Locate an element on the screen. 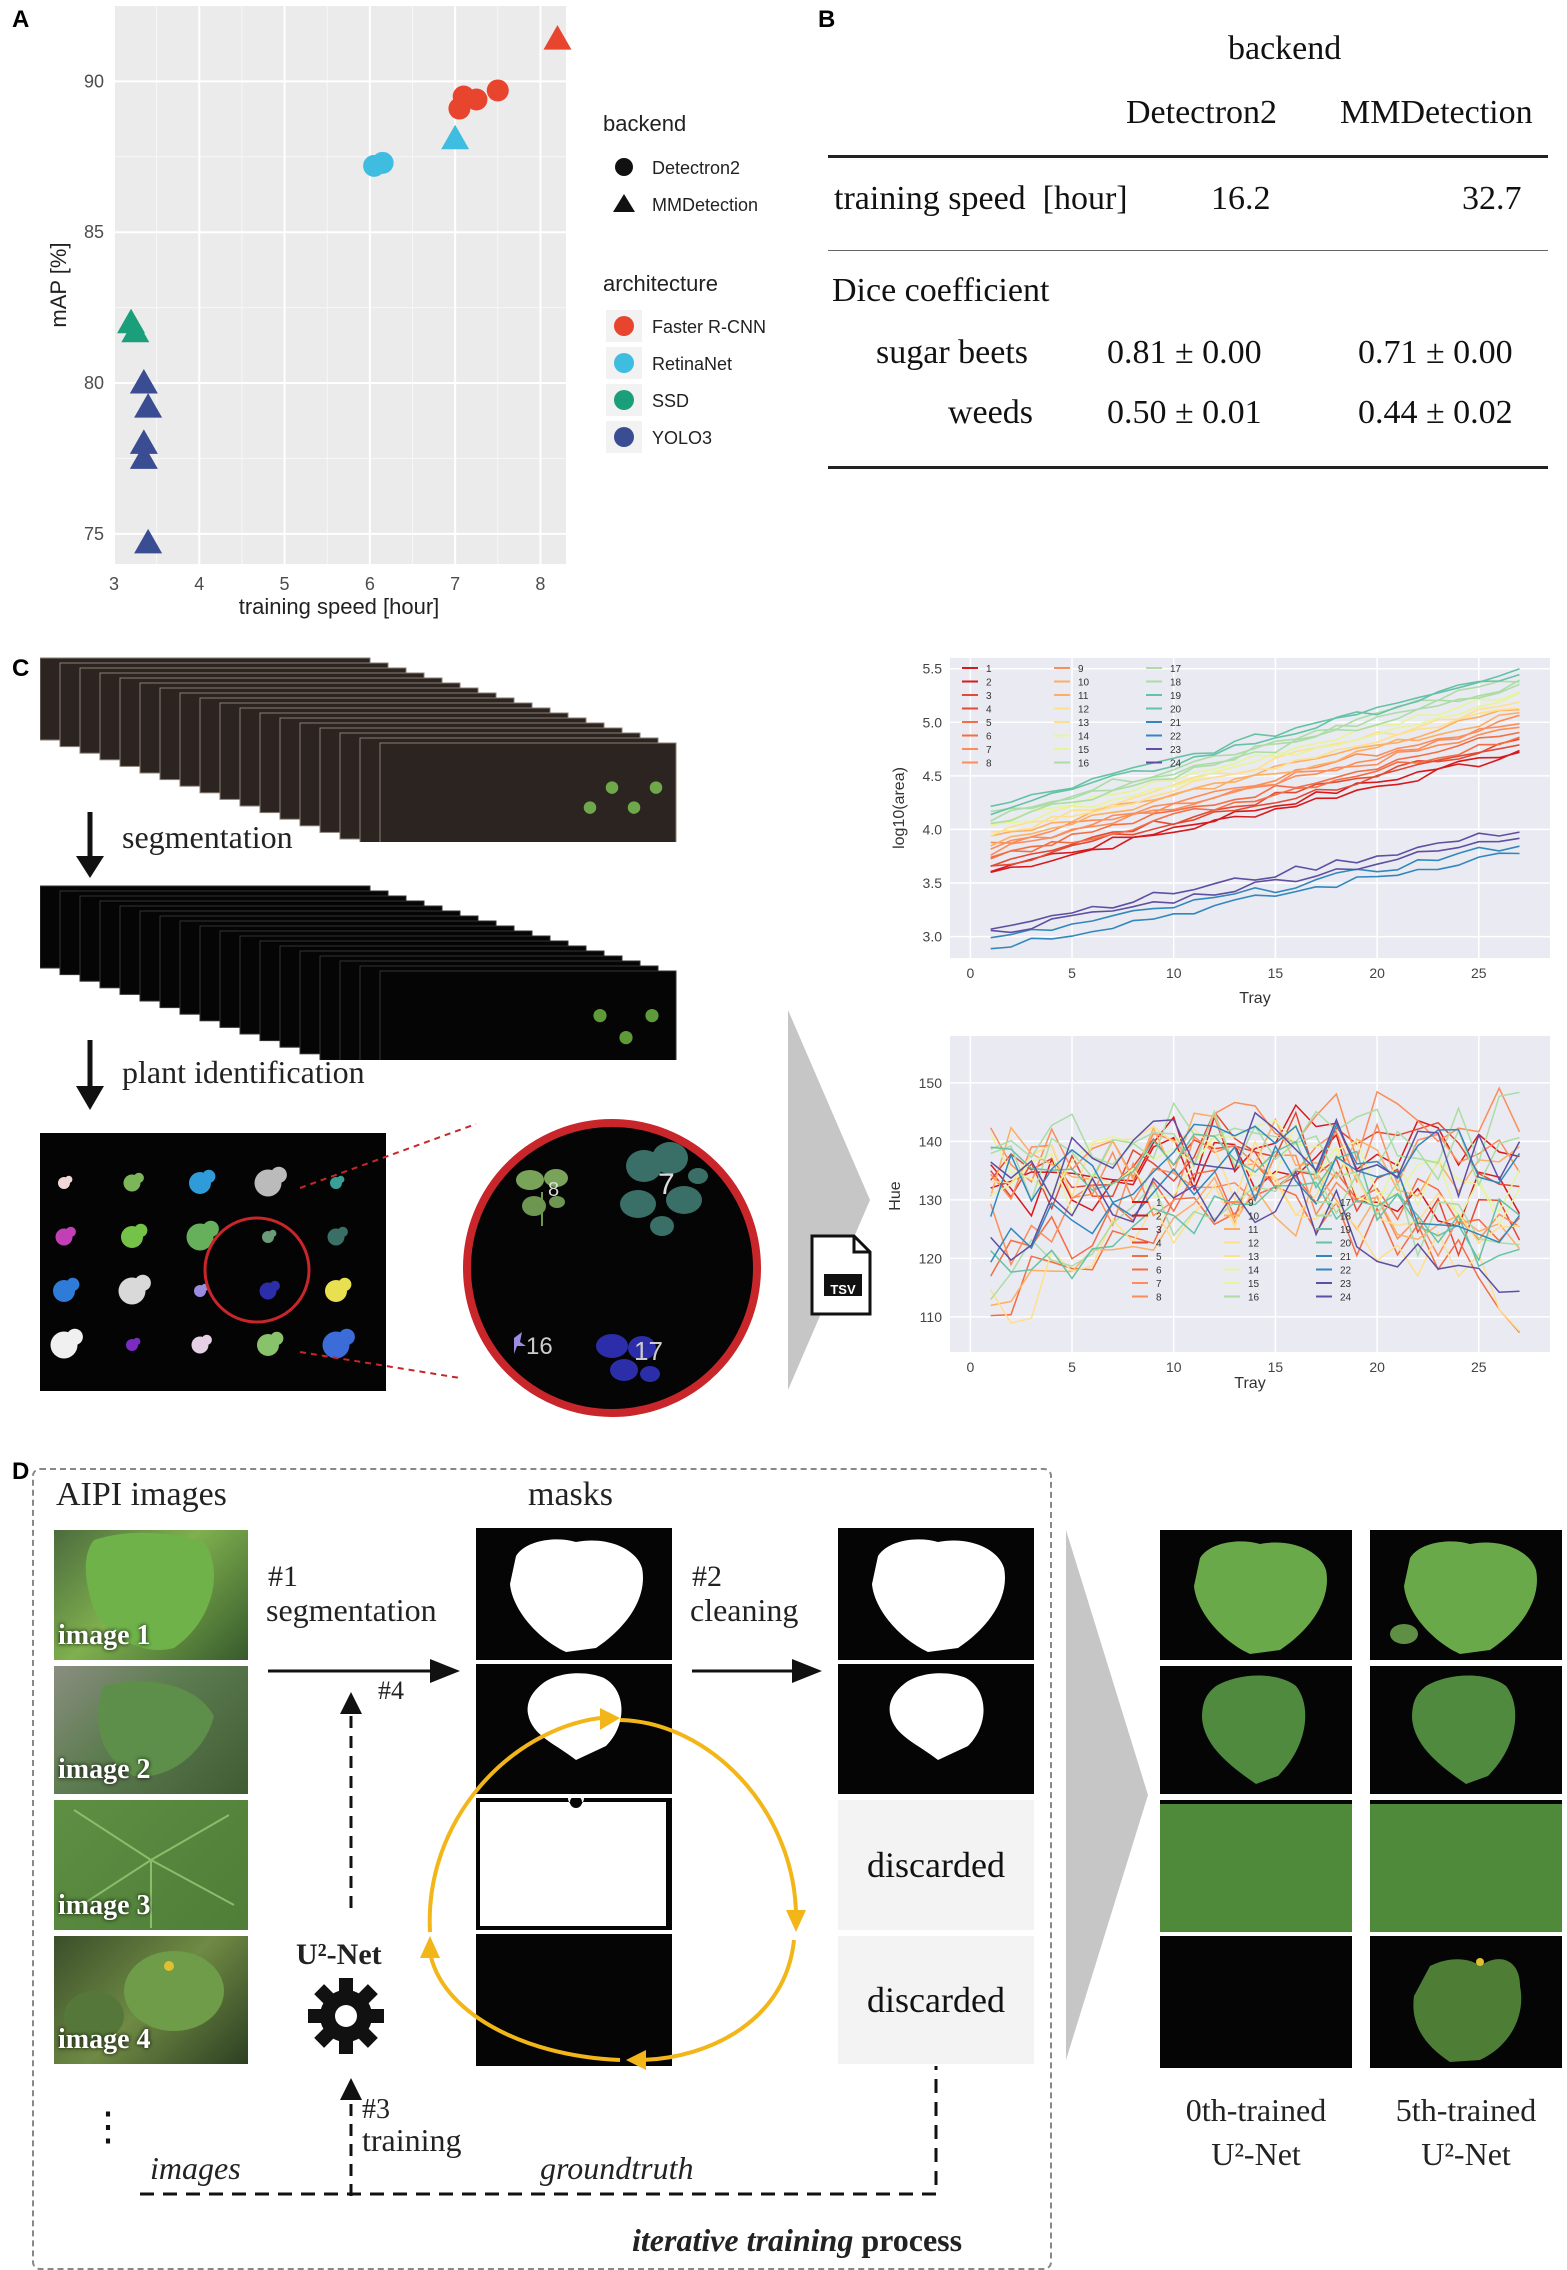 The width and height of the screenshot is (1567, 2270). x-tick-label: 25 is located at coordinates (1479, 973).